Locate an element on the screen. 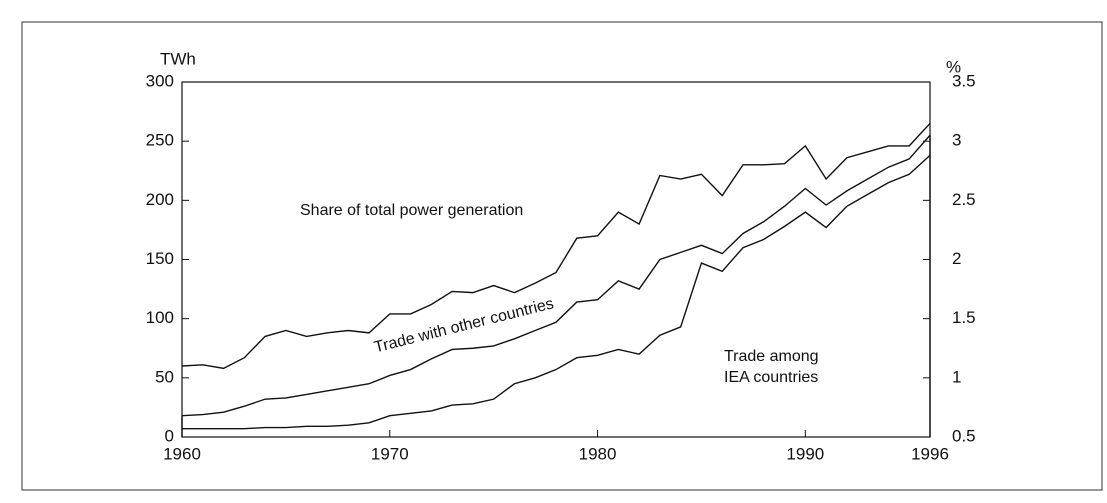  y2-tick-label: 1.5 is located at coordinates (964, 317).